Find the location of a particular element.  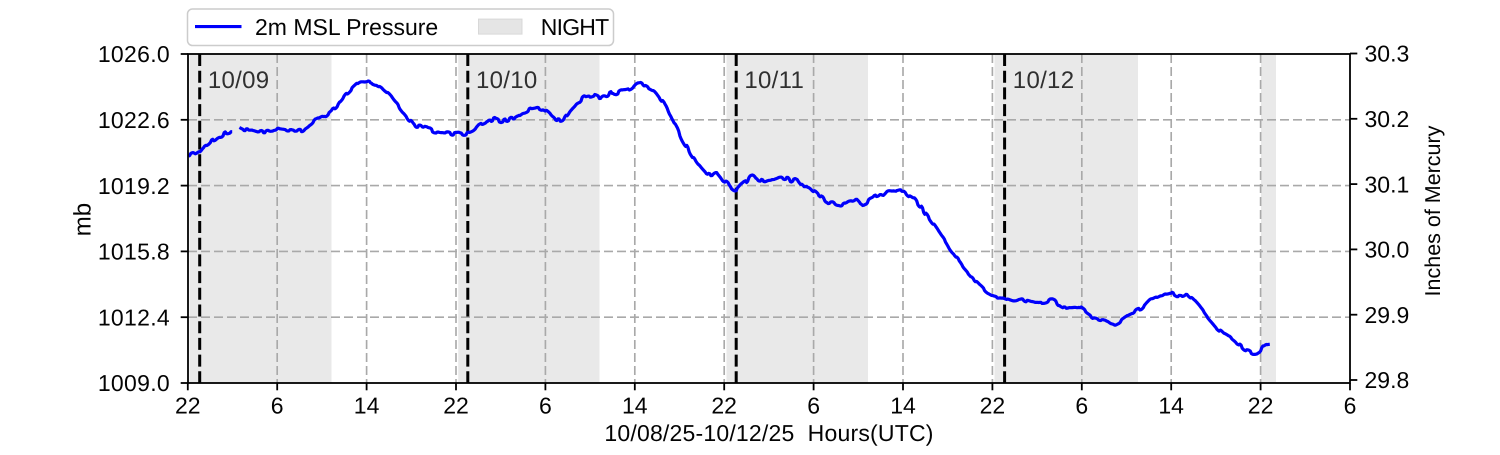

svg-text: 10/08/25-10/12/25 Hours(UTC) is located at coordinates (768, 433).